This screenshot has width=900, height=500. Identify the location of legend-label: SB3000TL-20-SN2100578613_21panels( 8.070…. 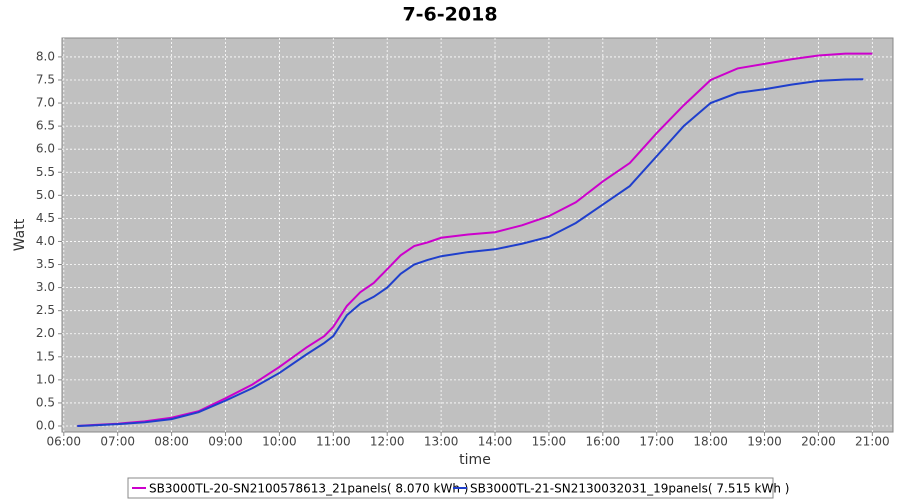
(308, 489).